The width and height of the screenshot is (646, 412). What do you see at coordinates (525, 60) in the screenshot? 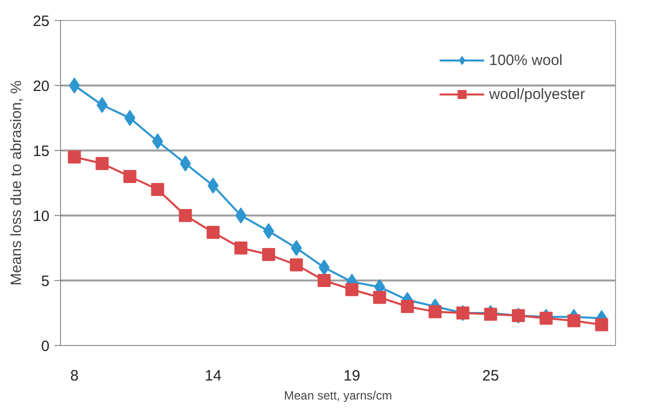
I see `legend-label: 100% wool` at bounding box center [525, 60].